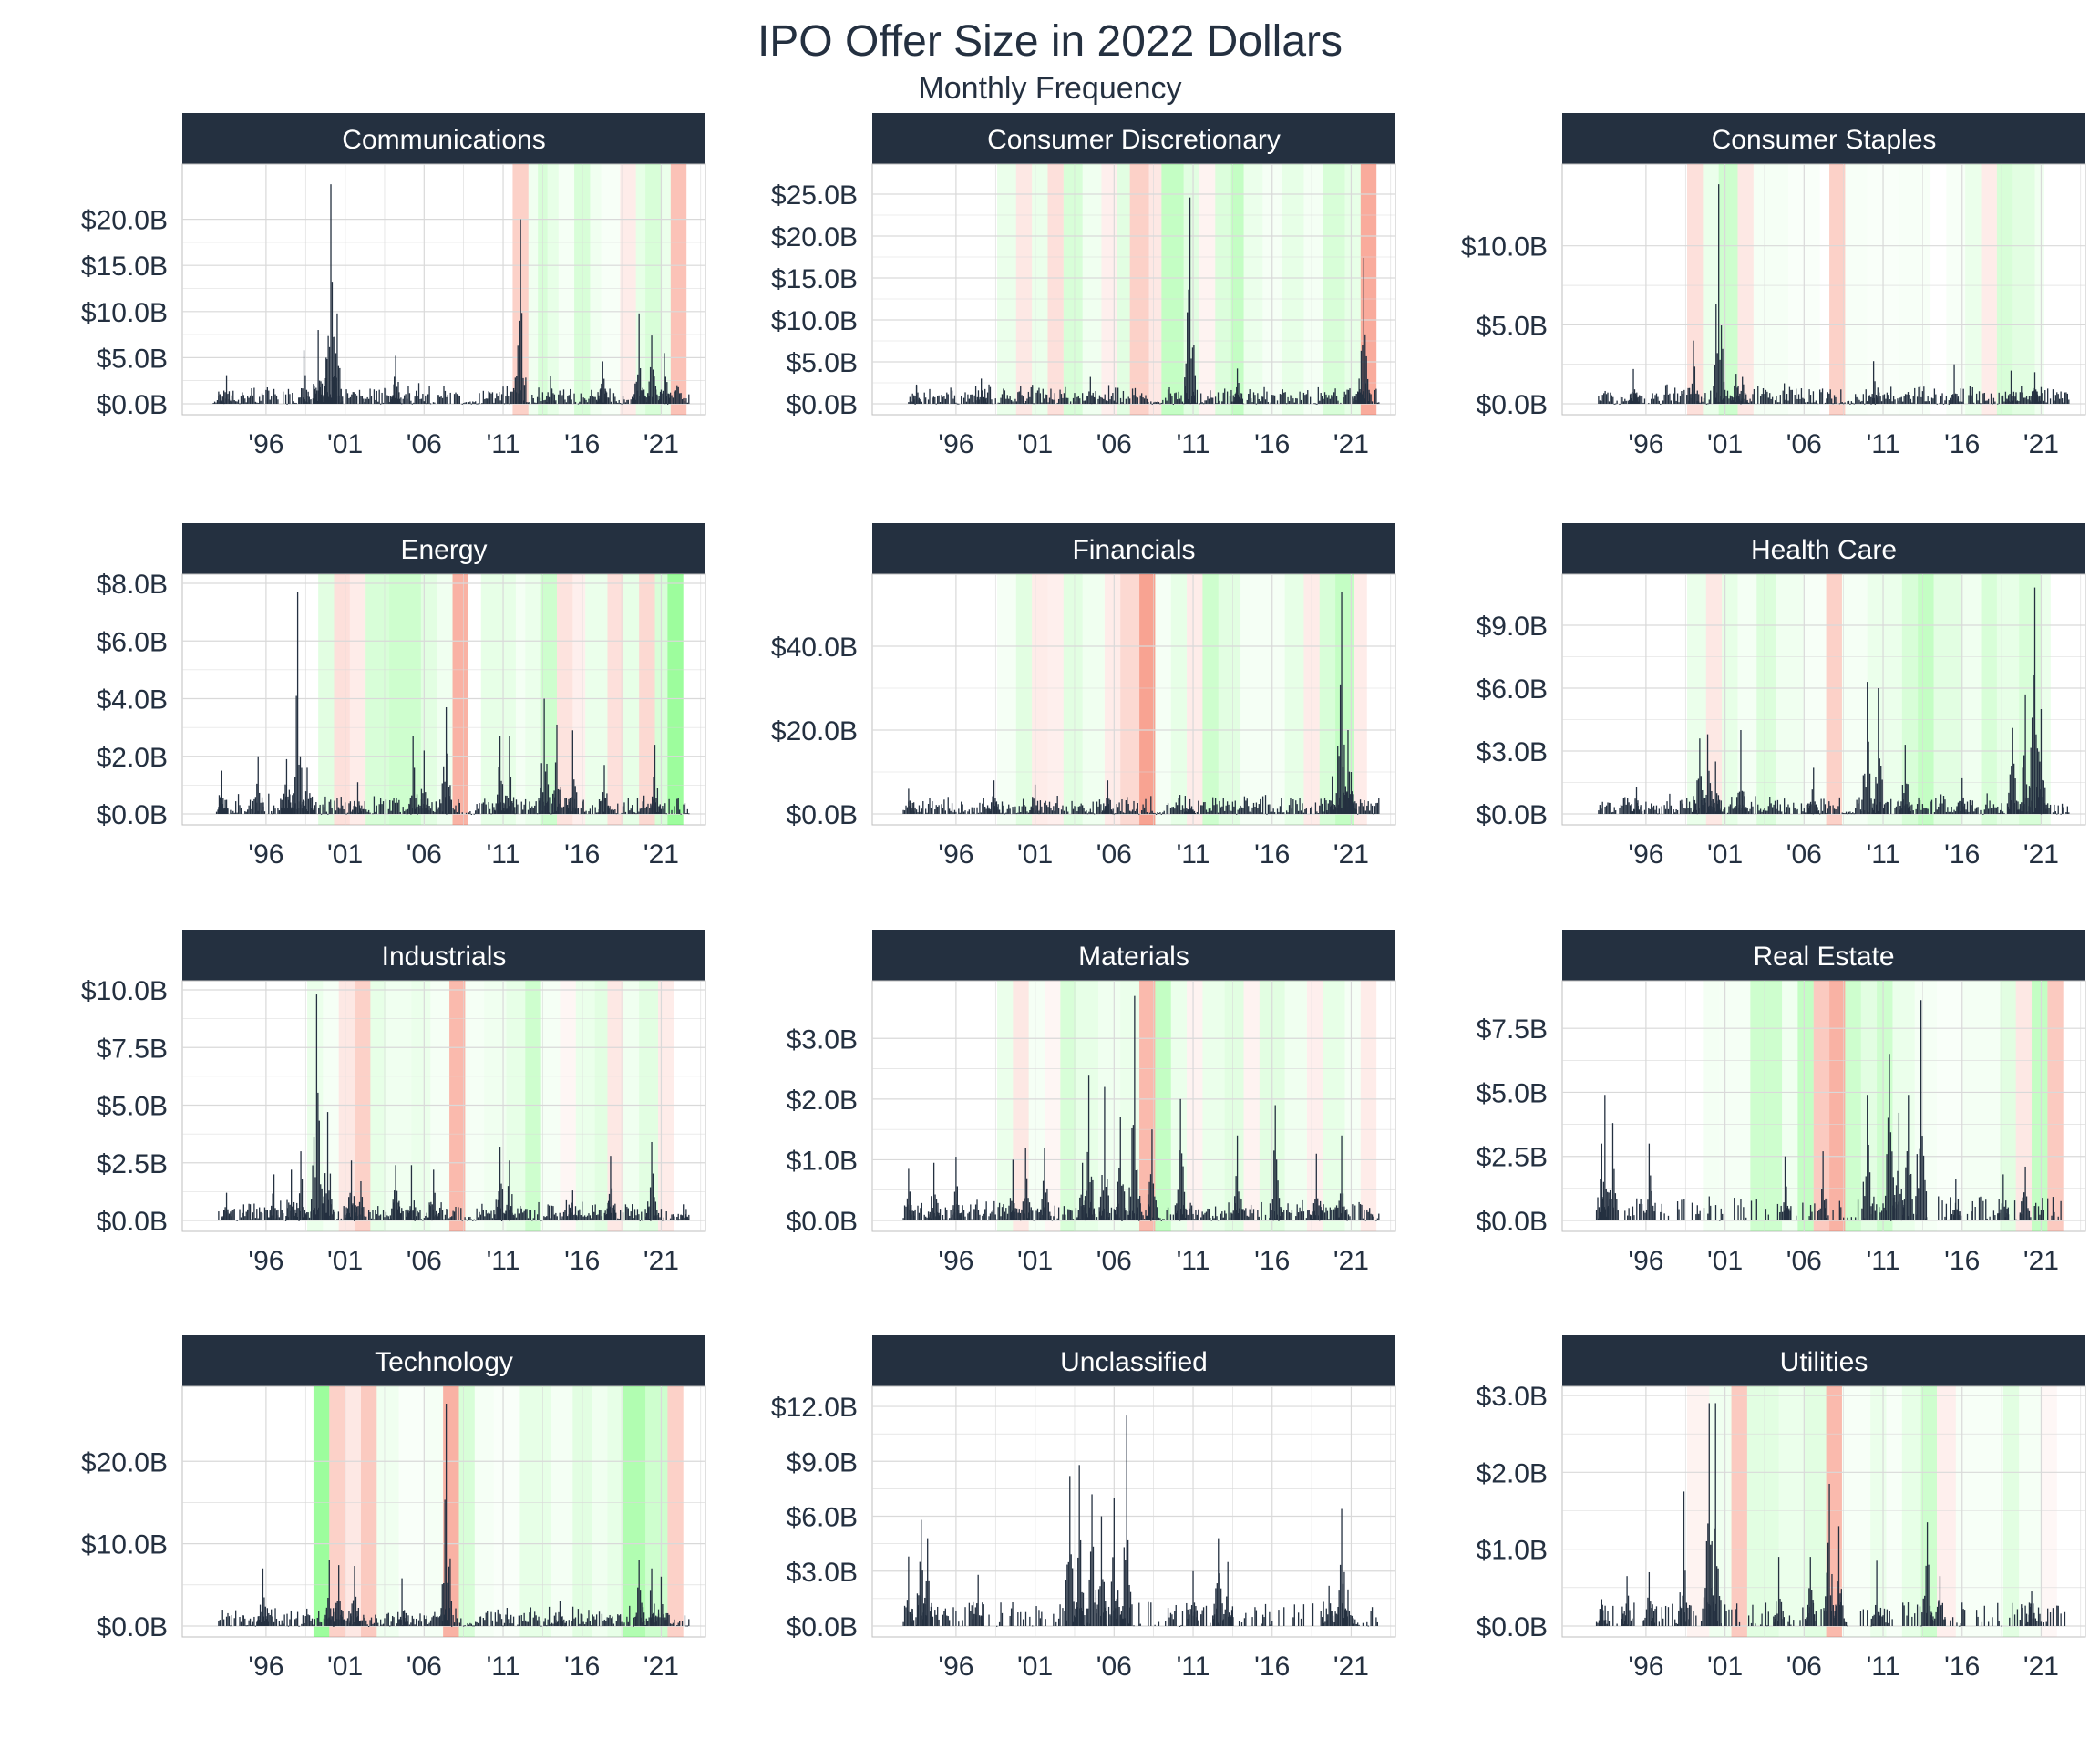 This screenshot has height=1750, width=2100. What do you see at coordinates (132, 1049) in the screenshot?
I see `y-tick-label: $7.5B` at bounding box center [132, 1049].